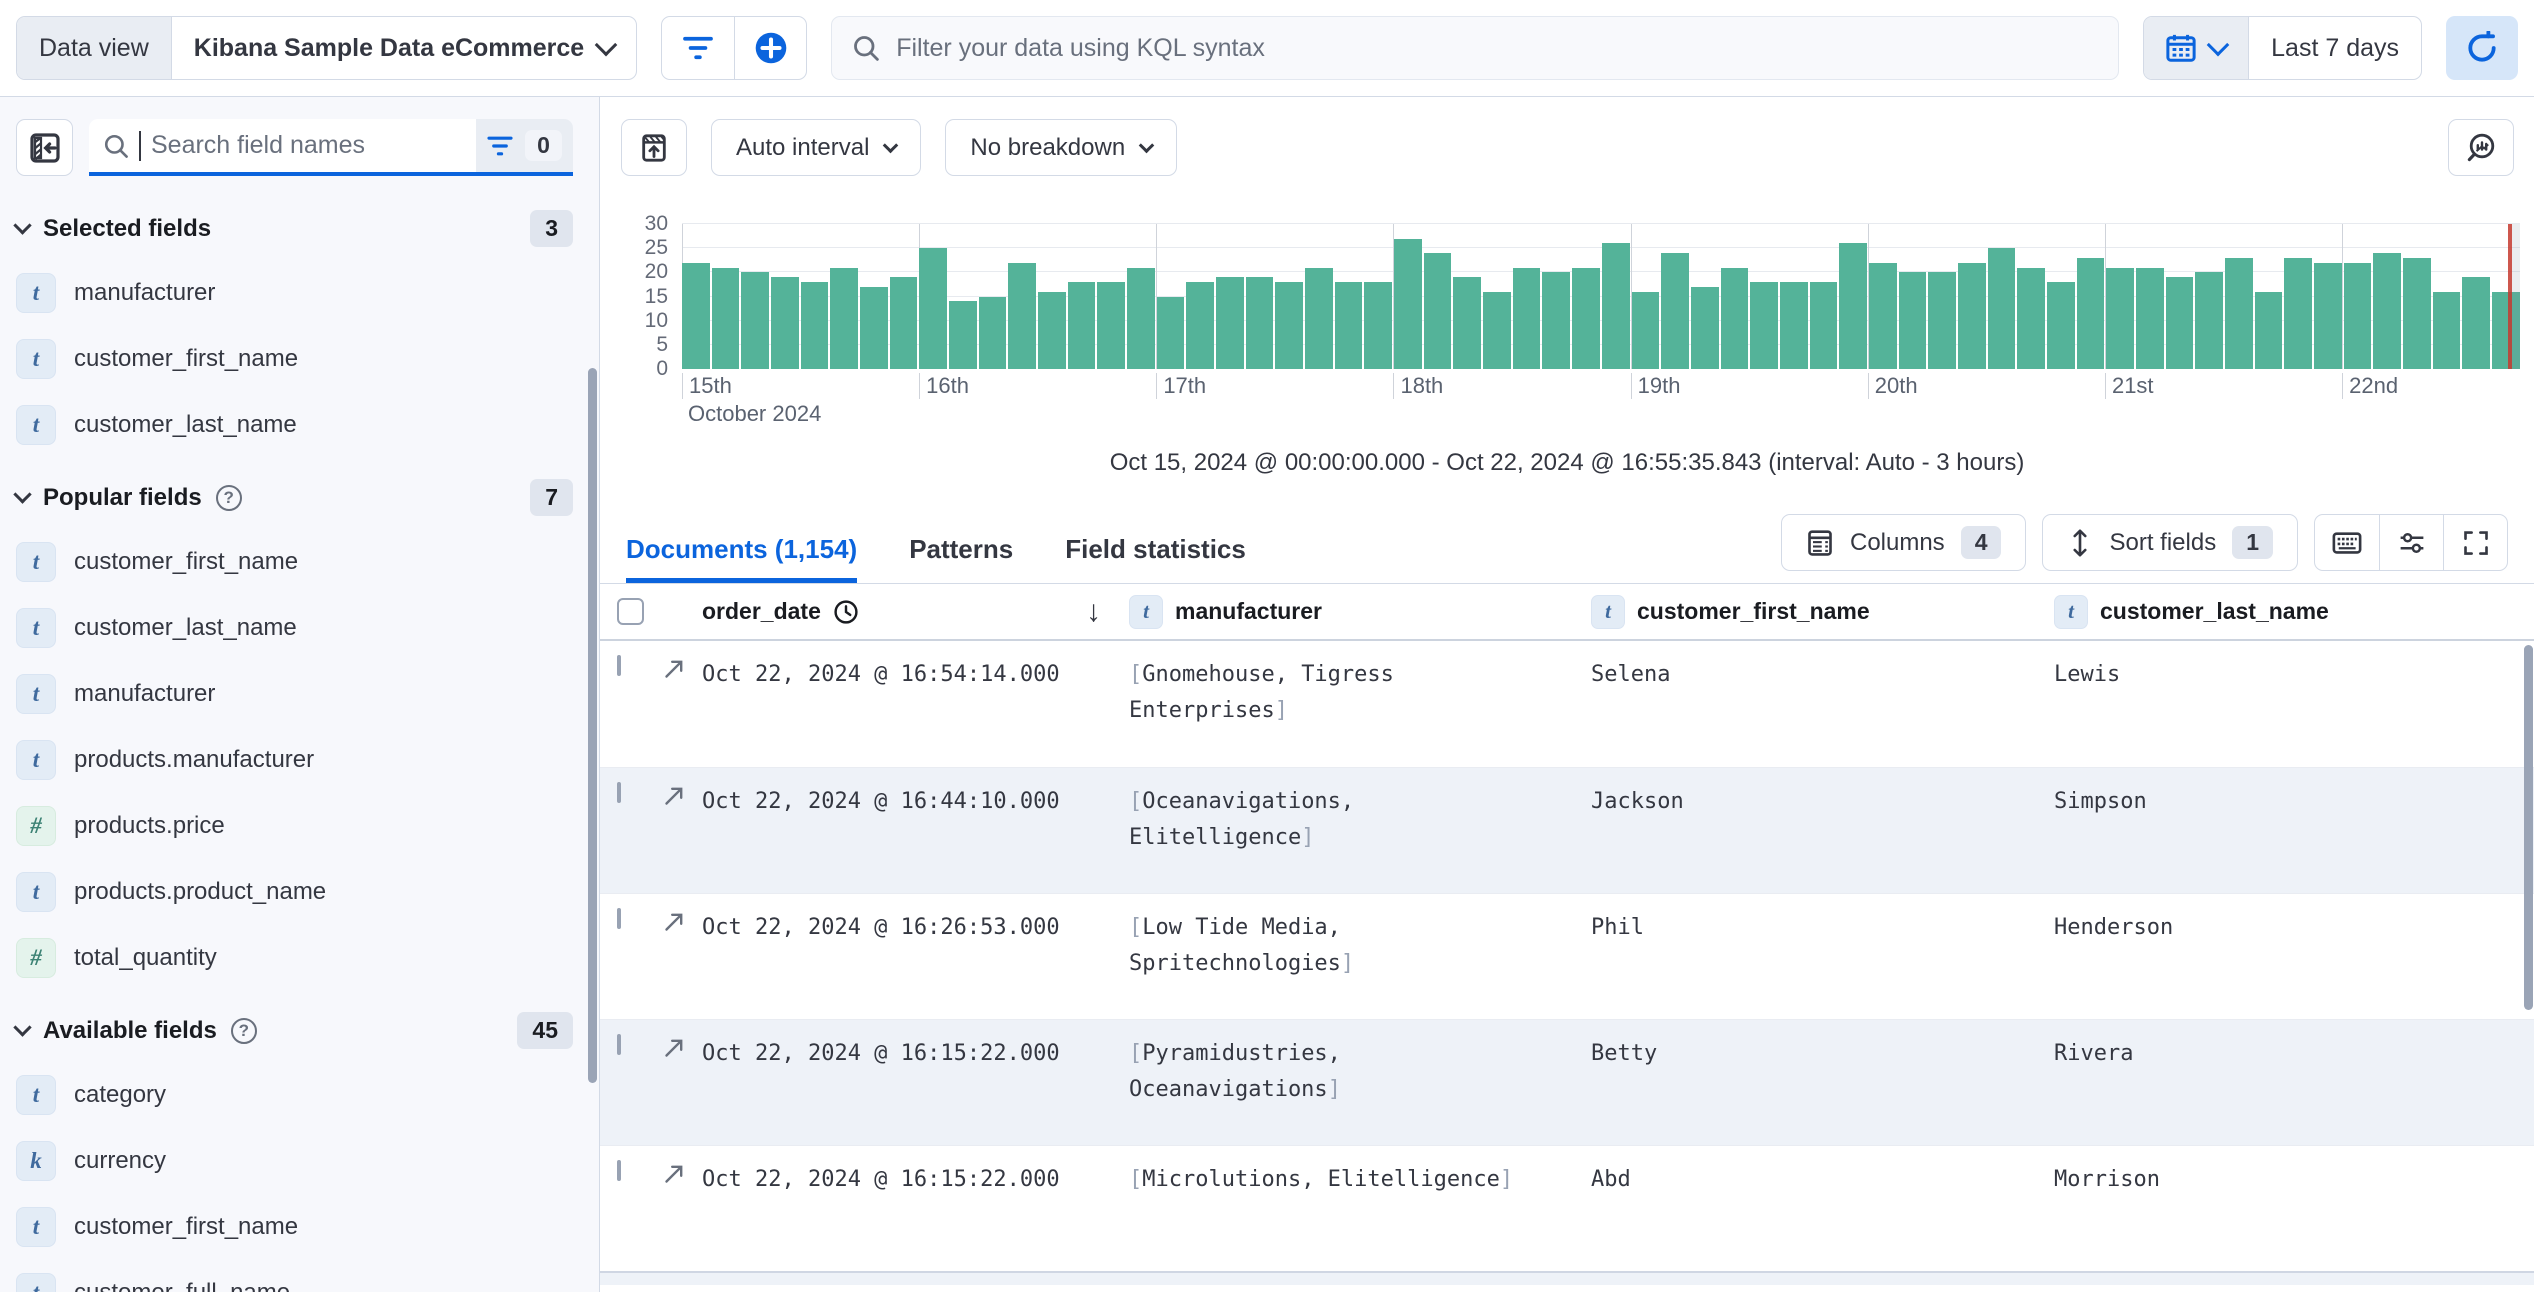 The image size is (2534, 1292). What do you see at coordinates (961, 549) in the screenshot?
I see `tab-patterns: Patterns` at bounding box center [961, 549].